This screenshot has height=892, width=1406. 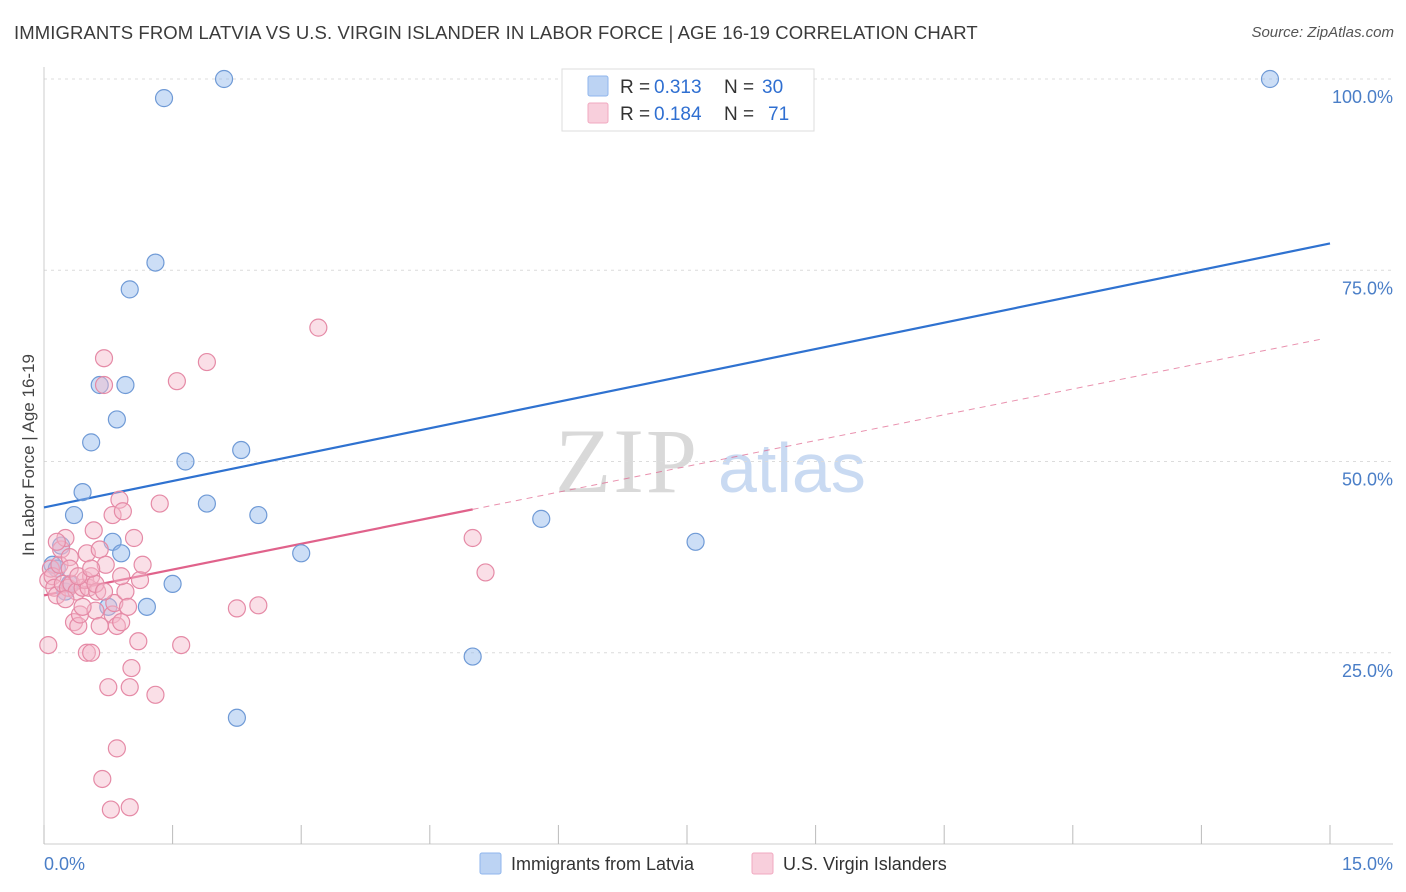 What do you see at coordinates (64, 864) in the screenshot?
I see `x-tick-label-min: 0.0%` at bounding box center [64, 864].